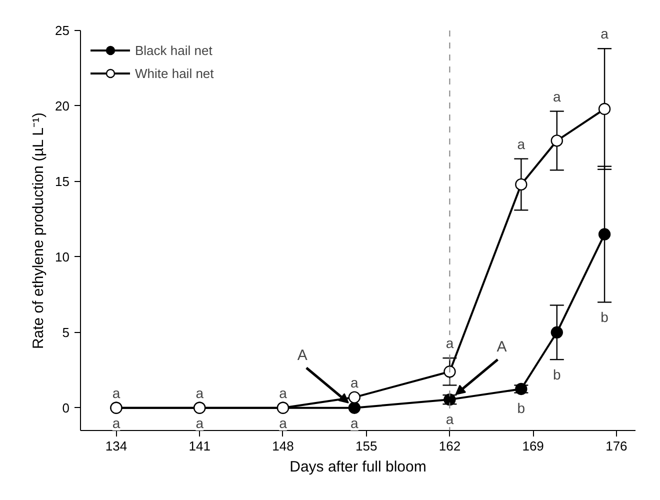 The height and width of the screenshot is (500, 660). I want to click on y-tick-label: 5, so click(66, 332).